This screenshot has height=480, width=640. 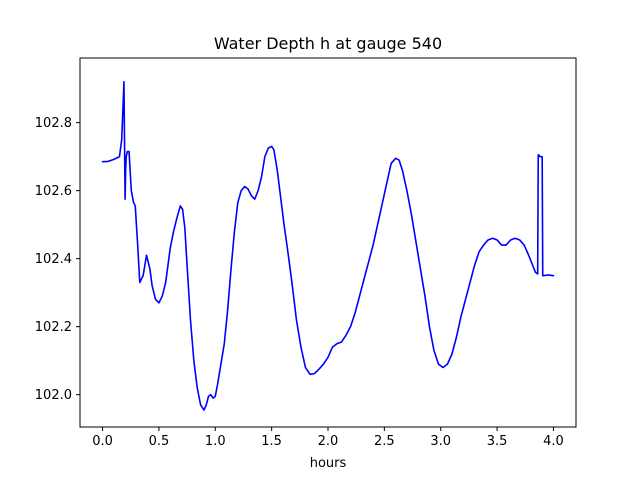 I want to click on y-tick-label: 102.4, so click(x=53, y=259).